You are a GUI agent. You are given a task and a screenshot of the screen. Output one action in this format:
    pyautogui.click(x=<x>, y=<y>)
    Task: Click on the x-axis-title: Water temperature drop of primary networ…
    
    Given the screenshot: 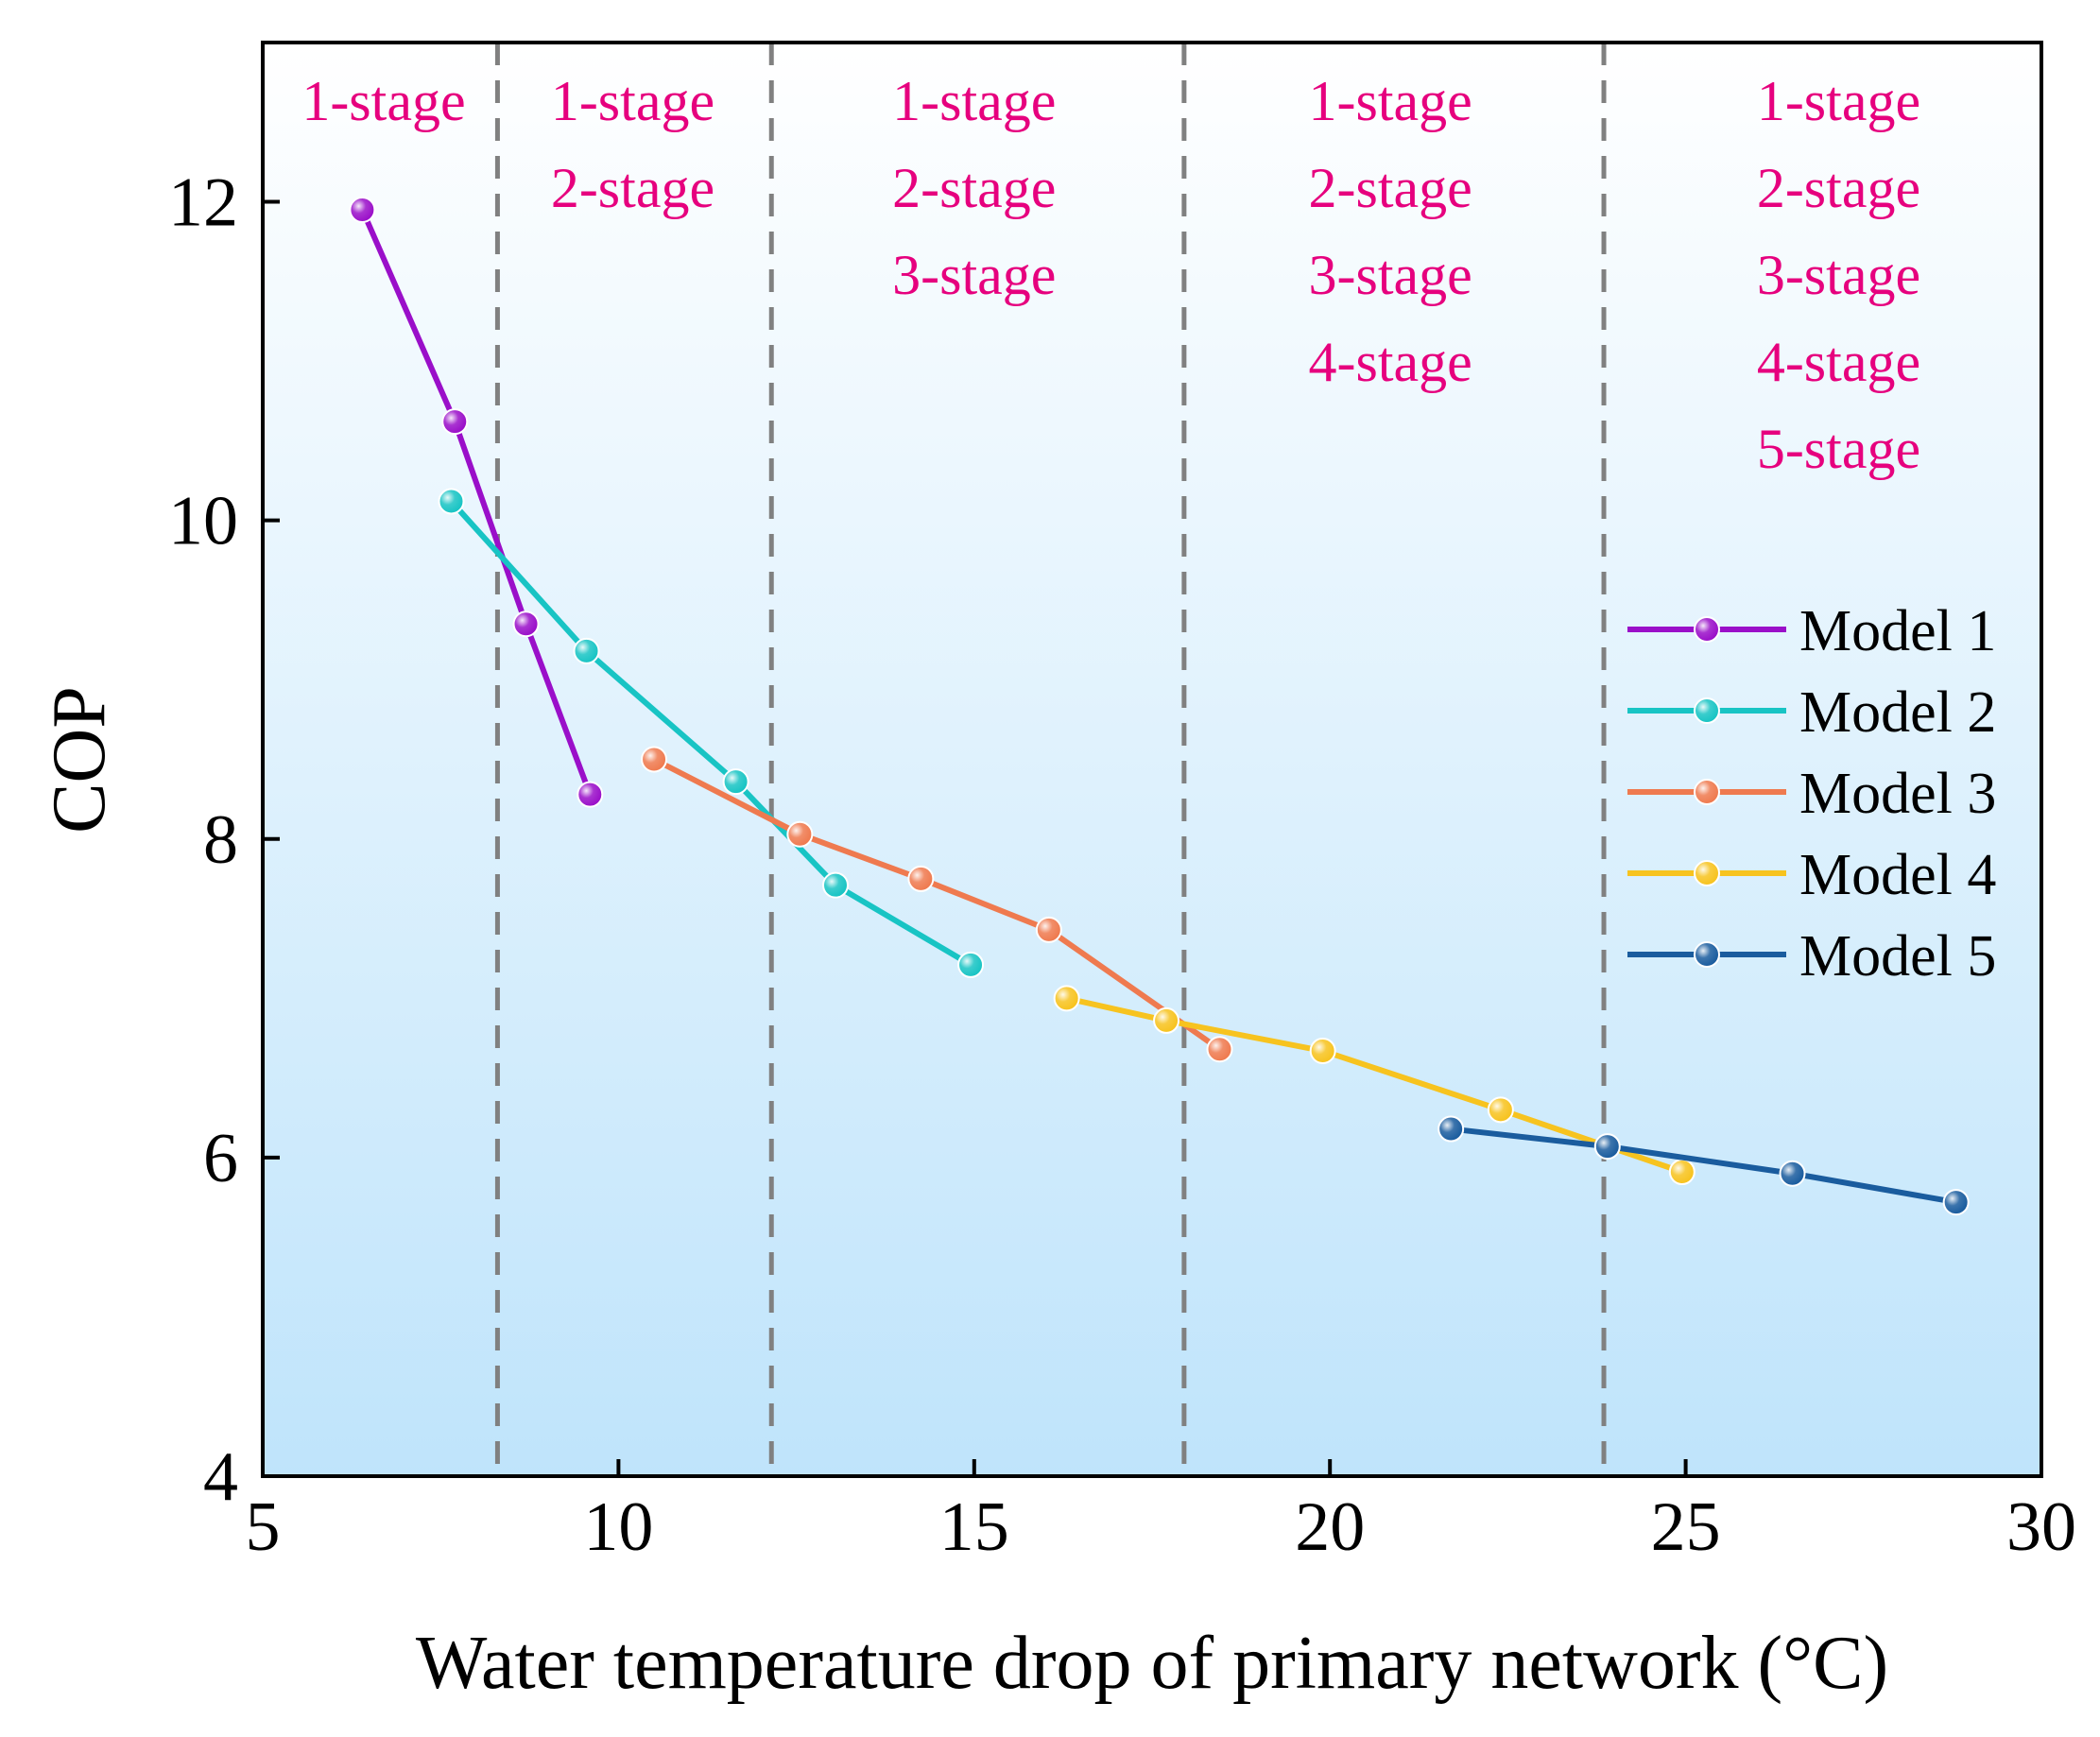 What is the action you would take?
    pyautogui.click(x=1152, y=1664)
    